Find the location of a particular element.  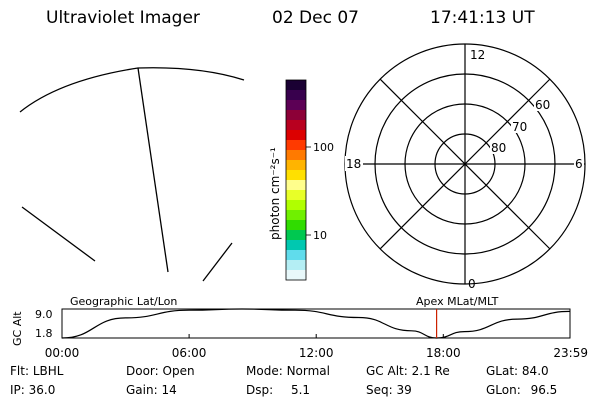

mlt-label-18-bg is located at coordinates (354, 163).